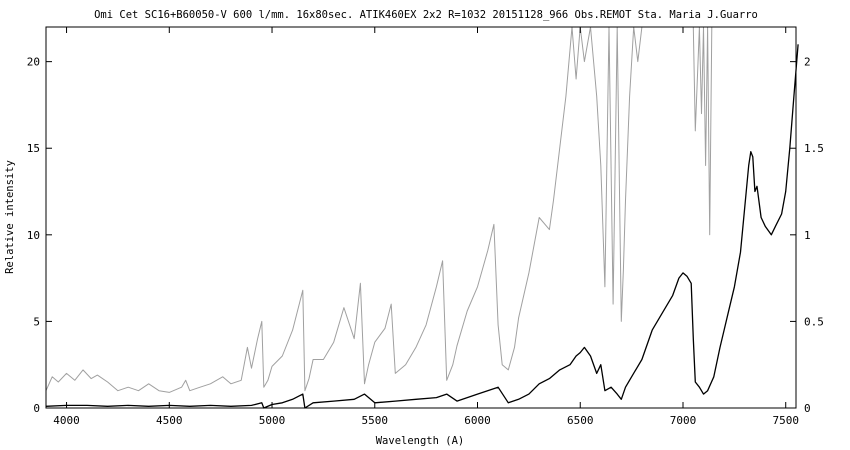 The width and height of the screenshot is (850, 450). Describe the element at coordinates (807, 235) in the screenshot. I see `y2-tick-label: 1` at that location.